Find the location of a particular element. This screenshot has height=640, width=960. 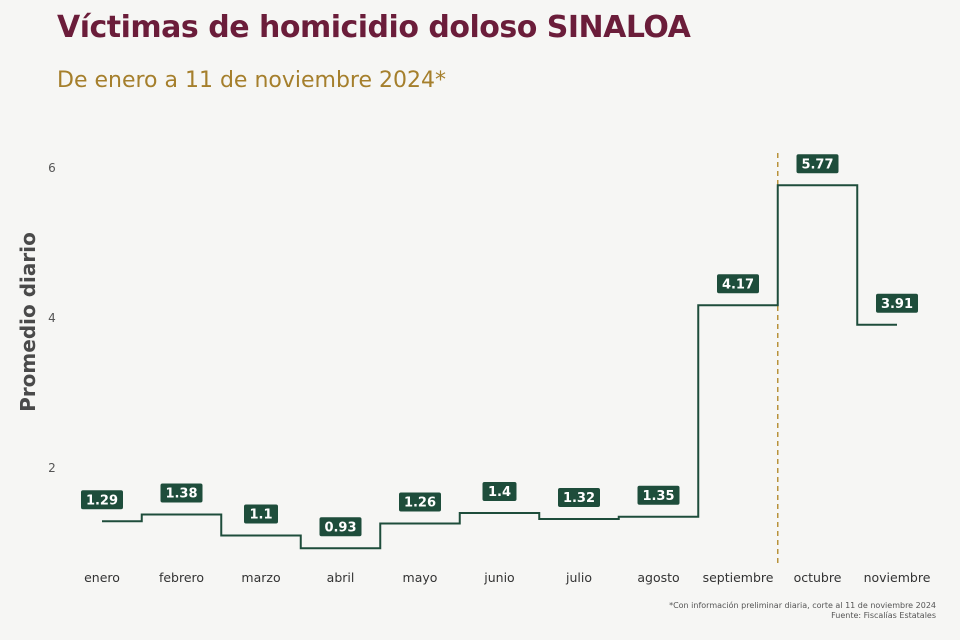

data-label: 1.26 is located at coordinates (420, 503).